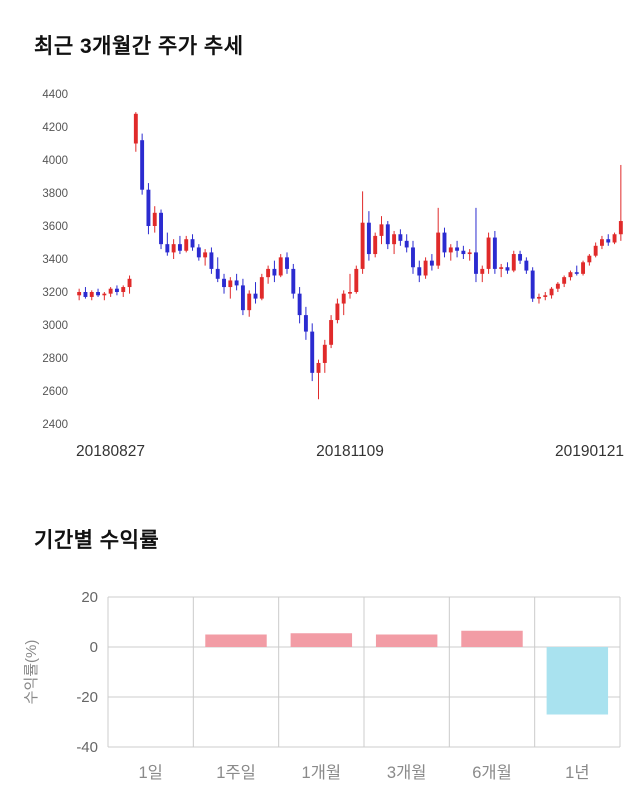 The height and width of the screenshot is (810, 640). What do you see at coordinates (322, 772) in the screenshot?
I see `svg-text: 1개월` at bounding box center [322, 772].